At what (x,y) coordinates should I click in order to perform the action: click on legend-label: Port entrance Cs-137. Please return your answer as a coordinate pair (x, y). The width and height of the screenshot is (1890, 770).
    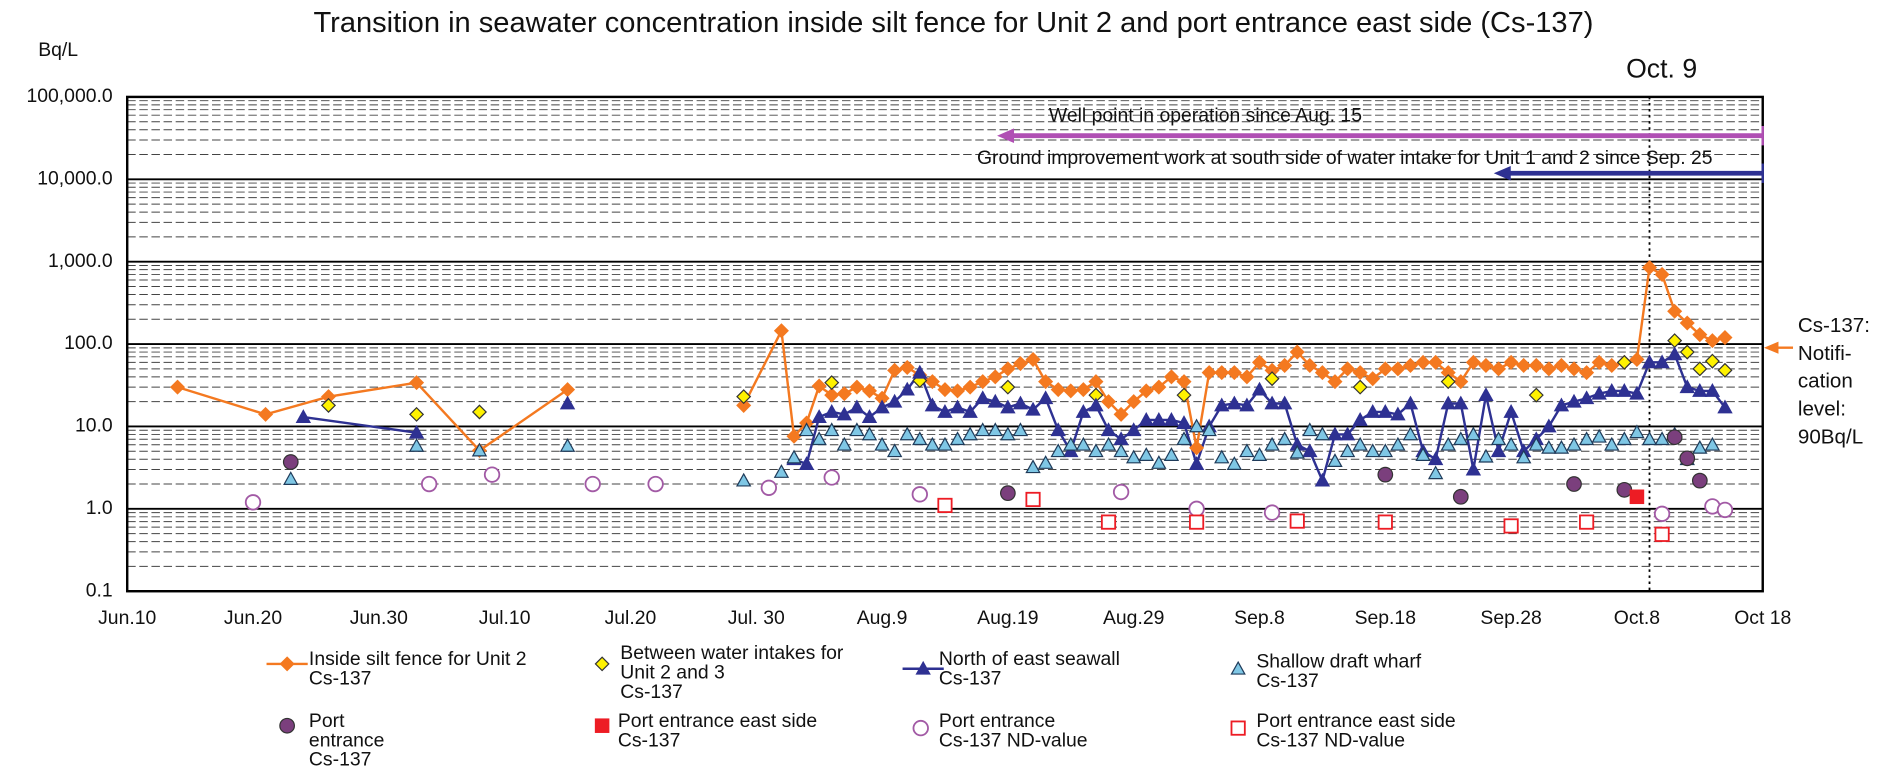
    Looking at the image, I should click on (346, 740).